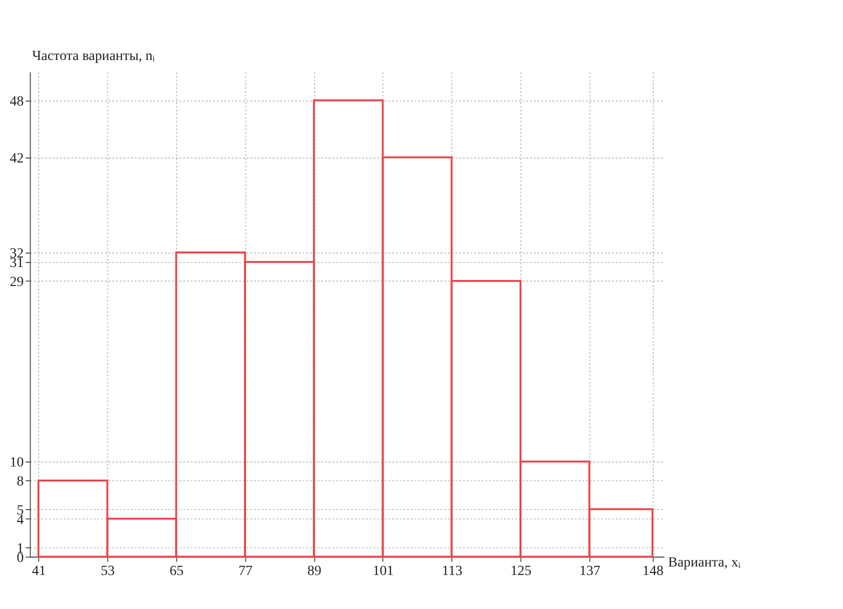 This screenshot has width=843, height=609. Describe the element at coordinates (245, 571) in the screenshot. I see `x-tick-label: 77` at that location.